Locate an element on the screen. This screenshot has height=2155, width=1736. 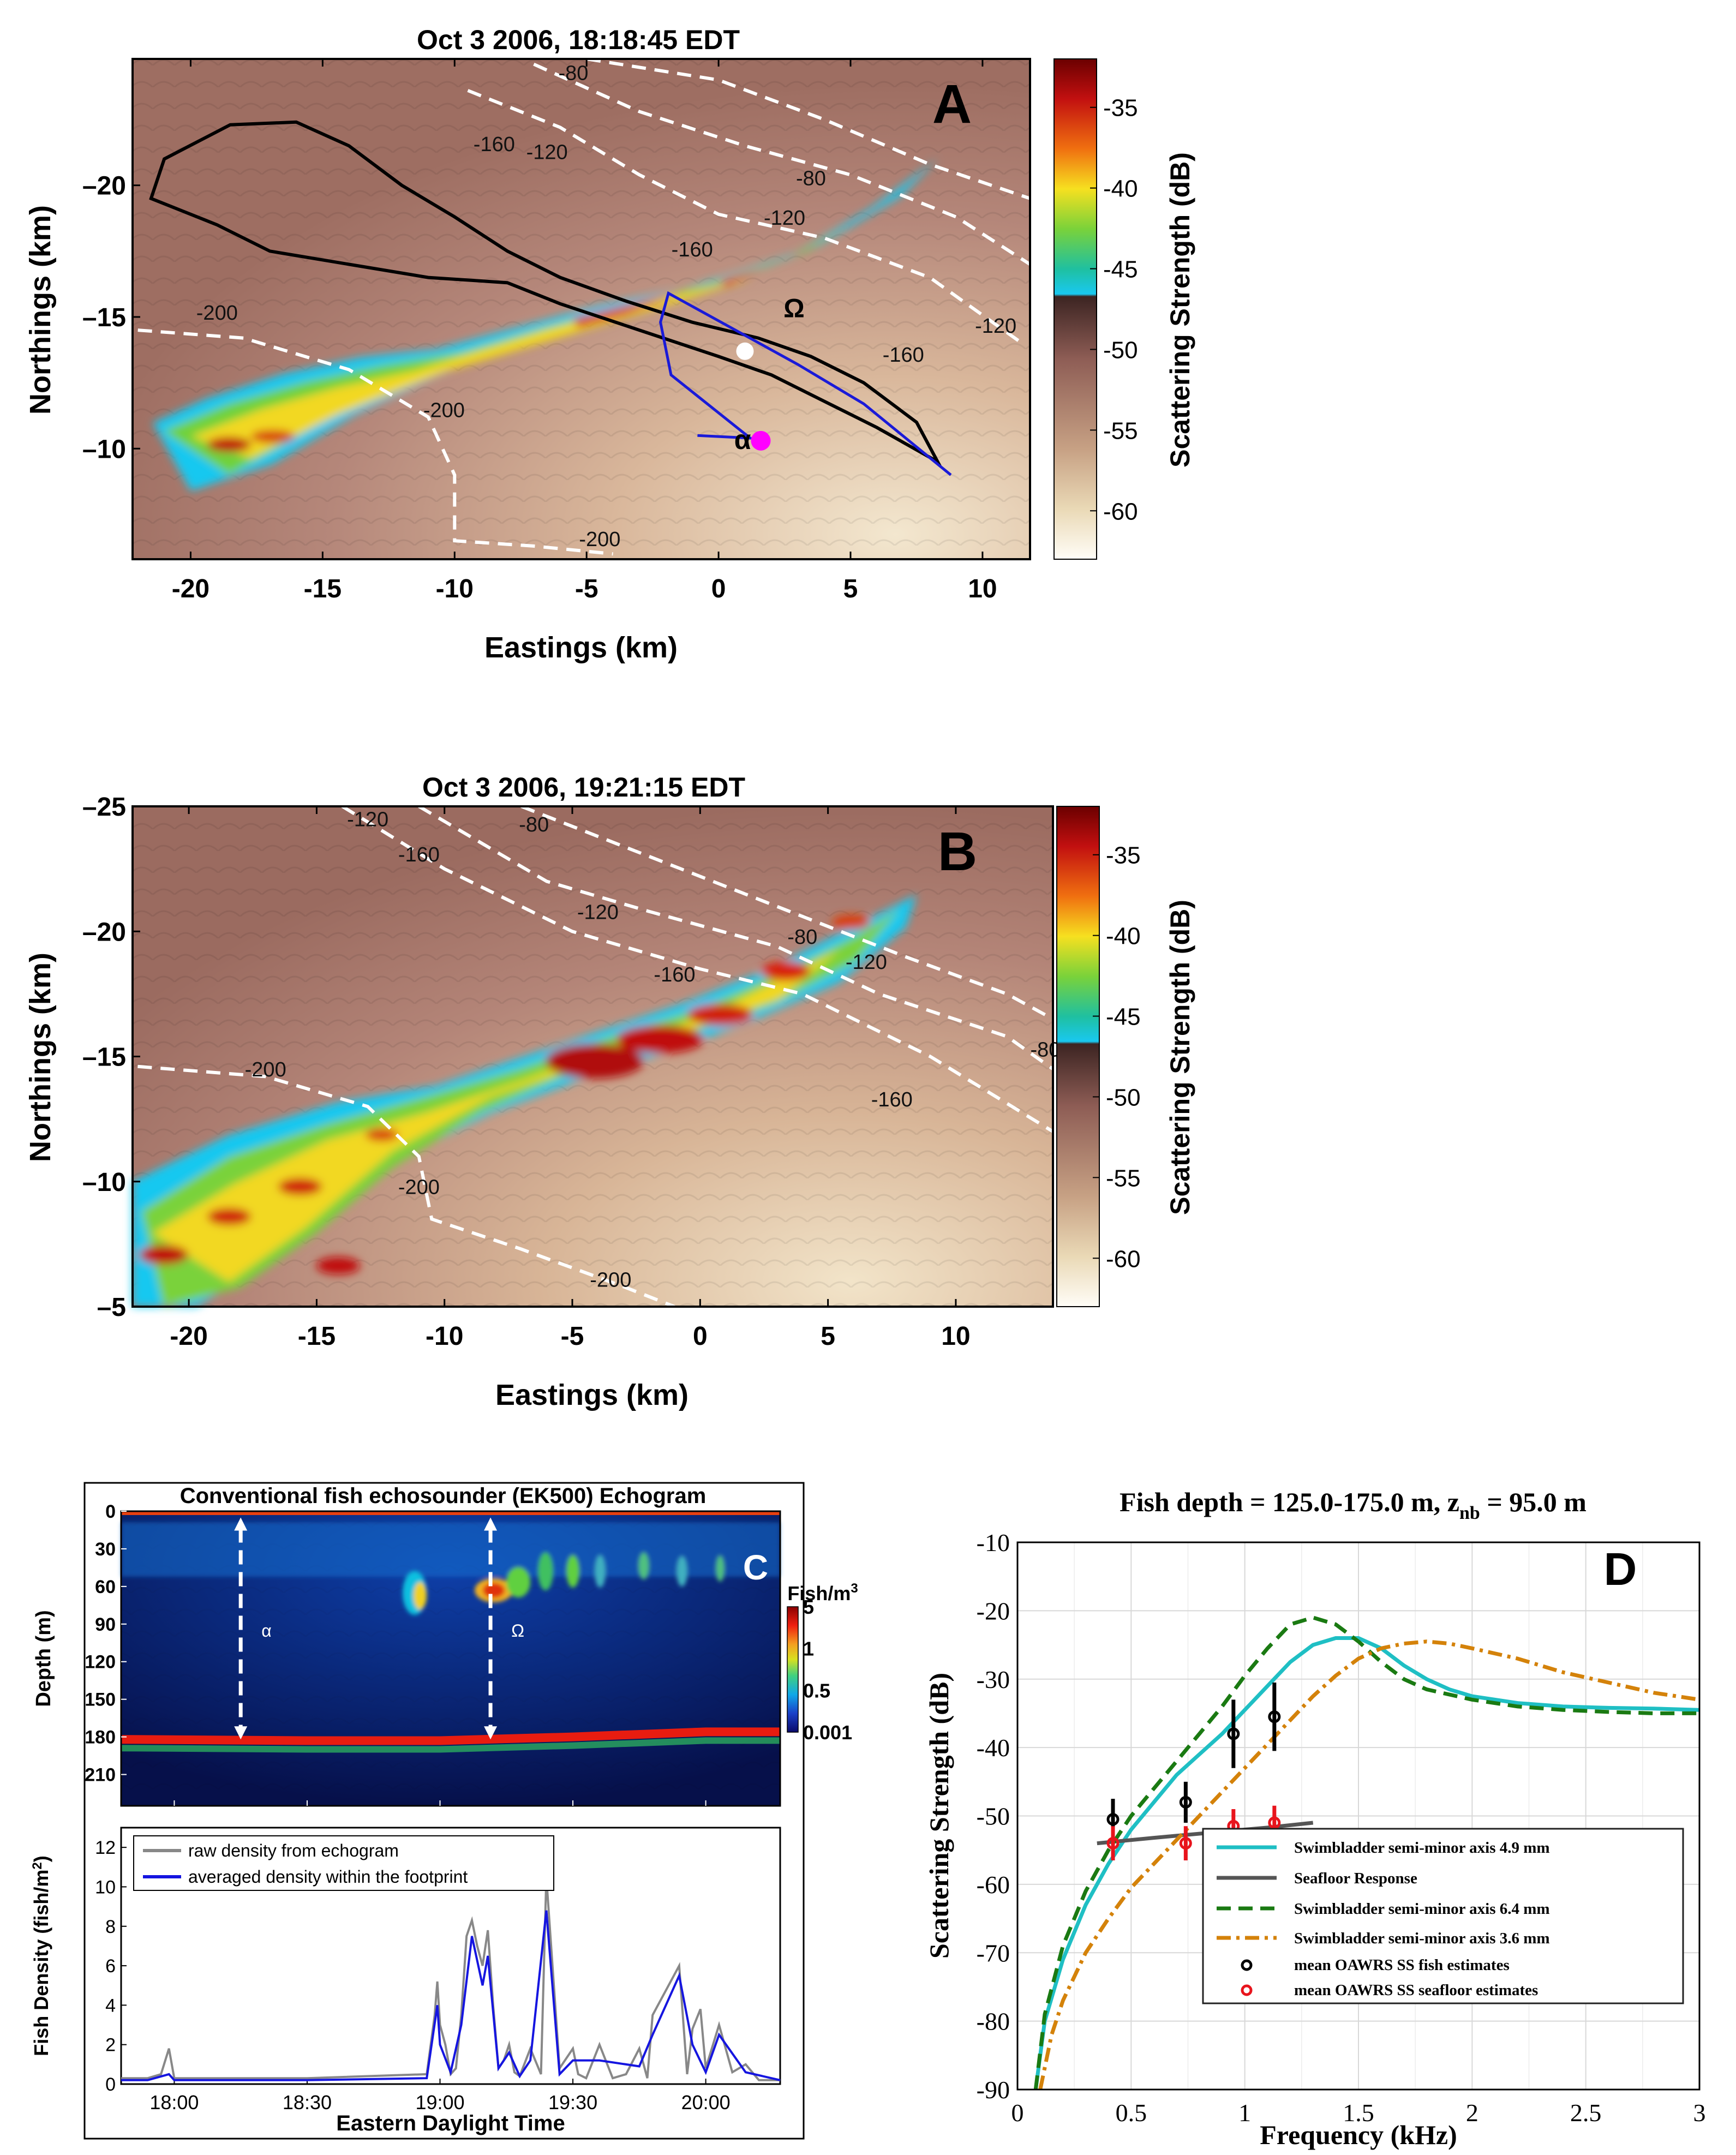
contour-label-7: -80 is located at coordinates (811, 178).